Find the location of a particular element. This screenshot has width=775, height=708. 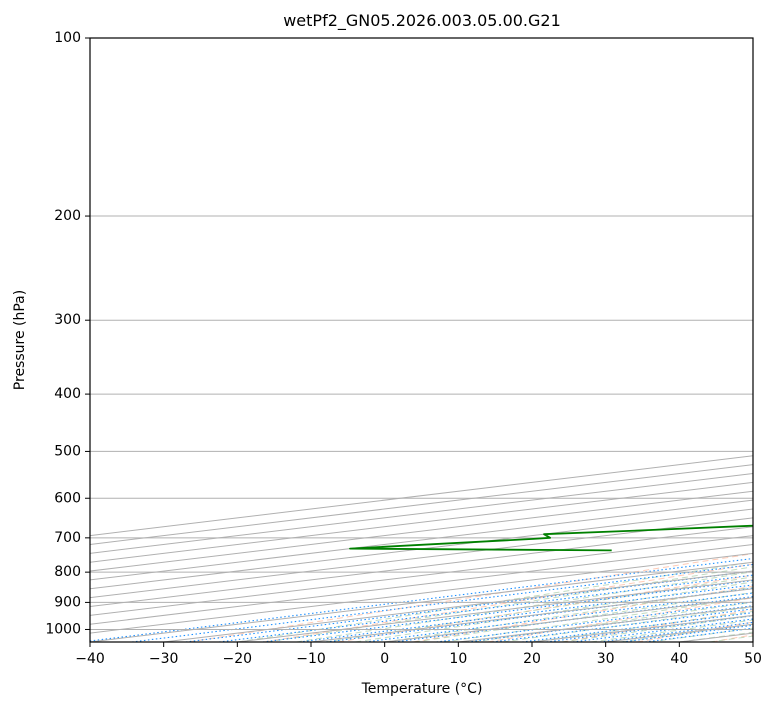

y-axis-label: Pressure (hPa) is located at coordinates (20, 340).